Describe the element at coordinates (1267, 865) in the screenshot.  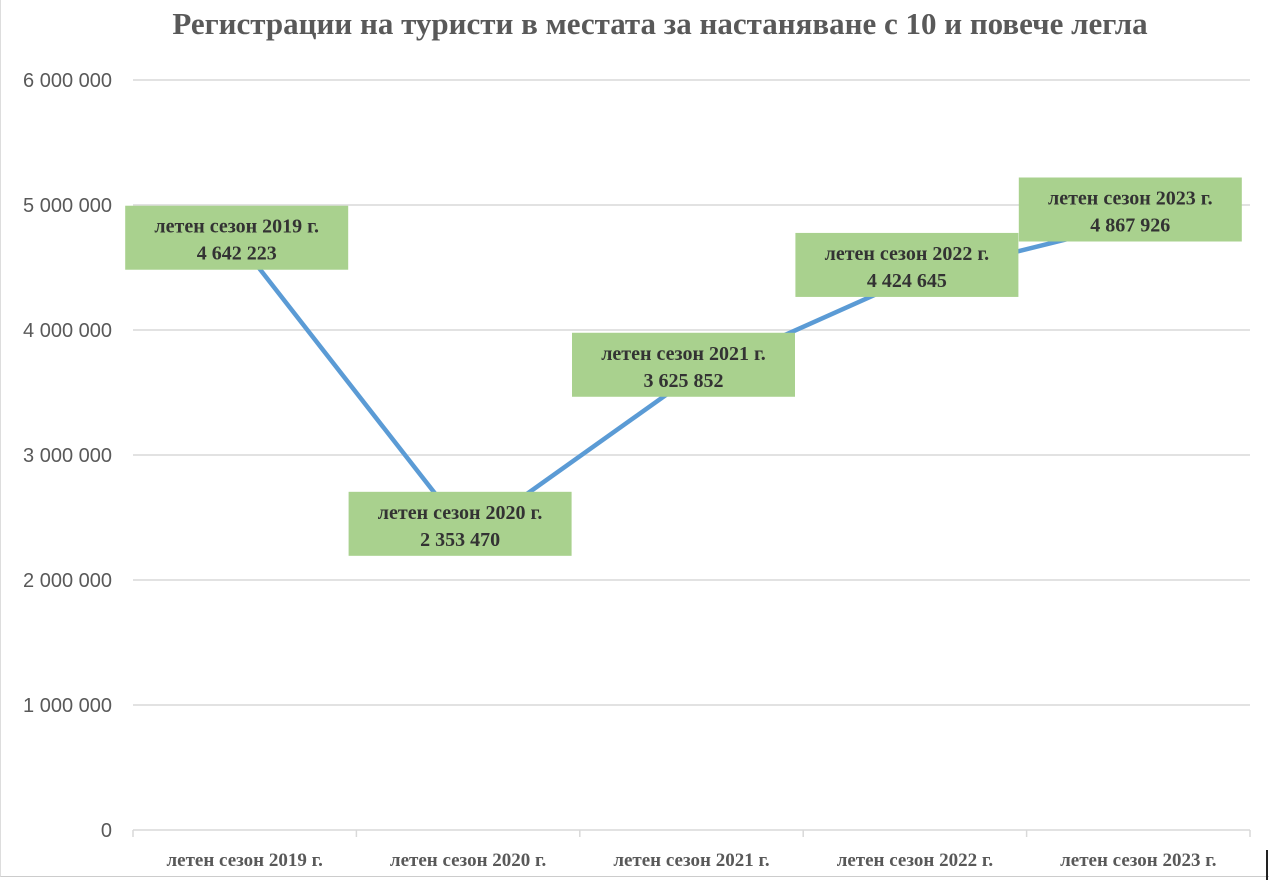
I see `border-mark` at that location.